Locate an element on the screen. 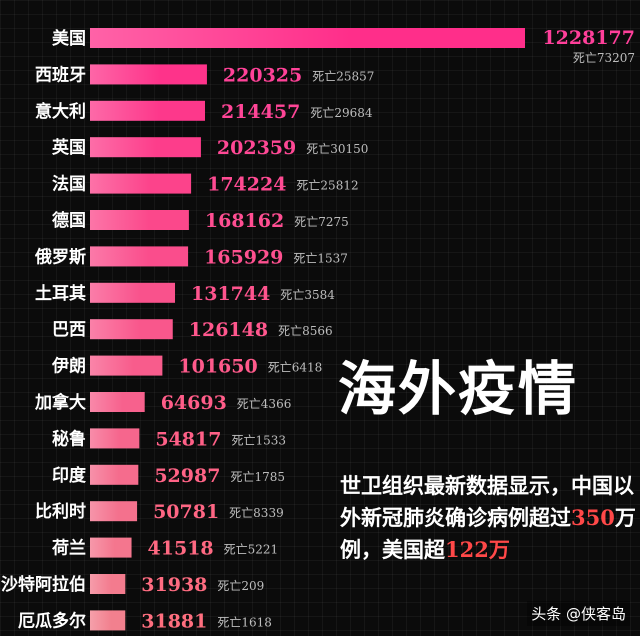  value-label: 220325 is located at coordinates (262, 75).